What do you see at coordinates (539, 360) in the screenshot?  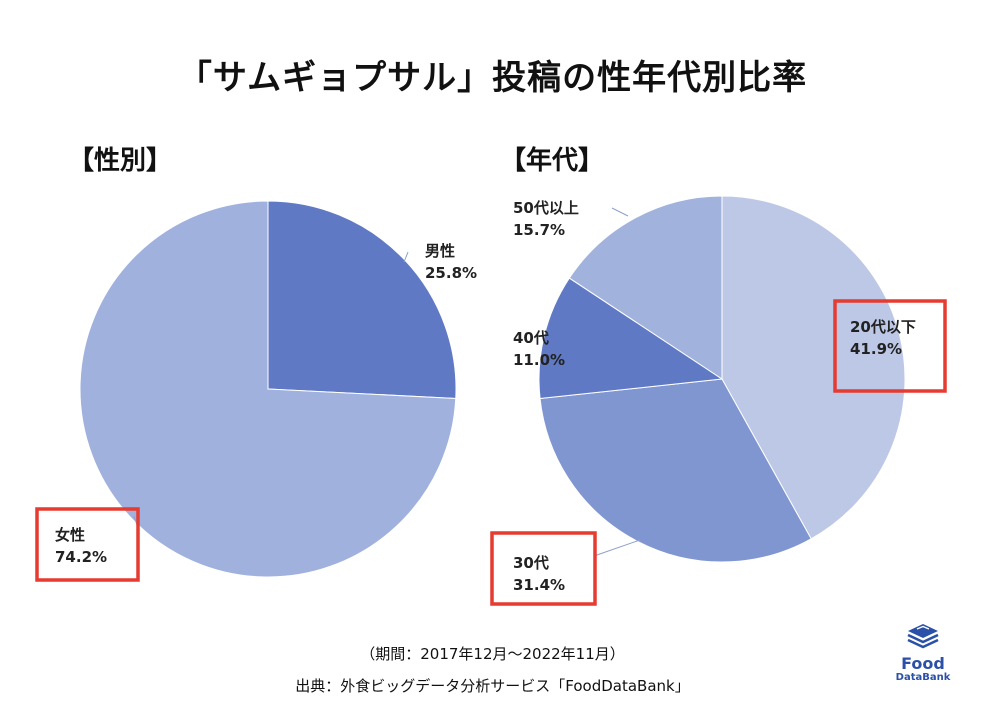 I see `slice-value-1-2: 11.0%` at bounding box center [539, 360].